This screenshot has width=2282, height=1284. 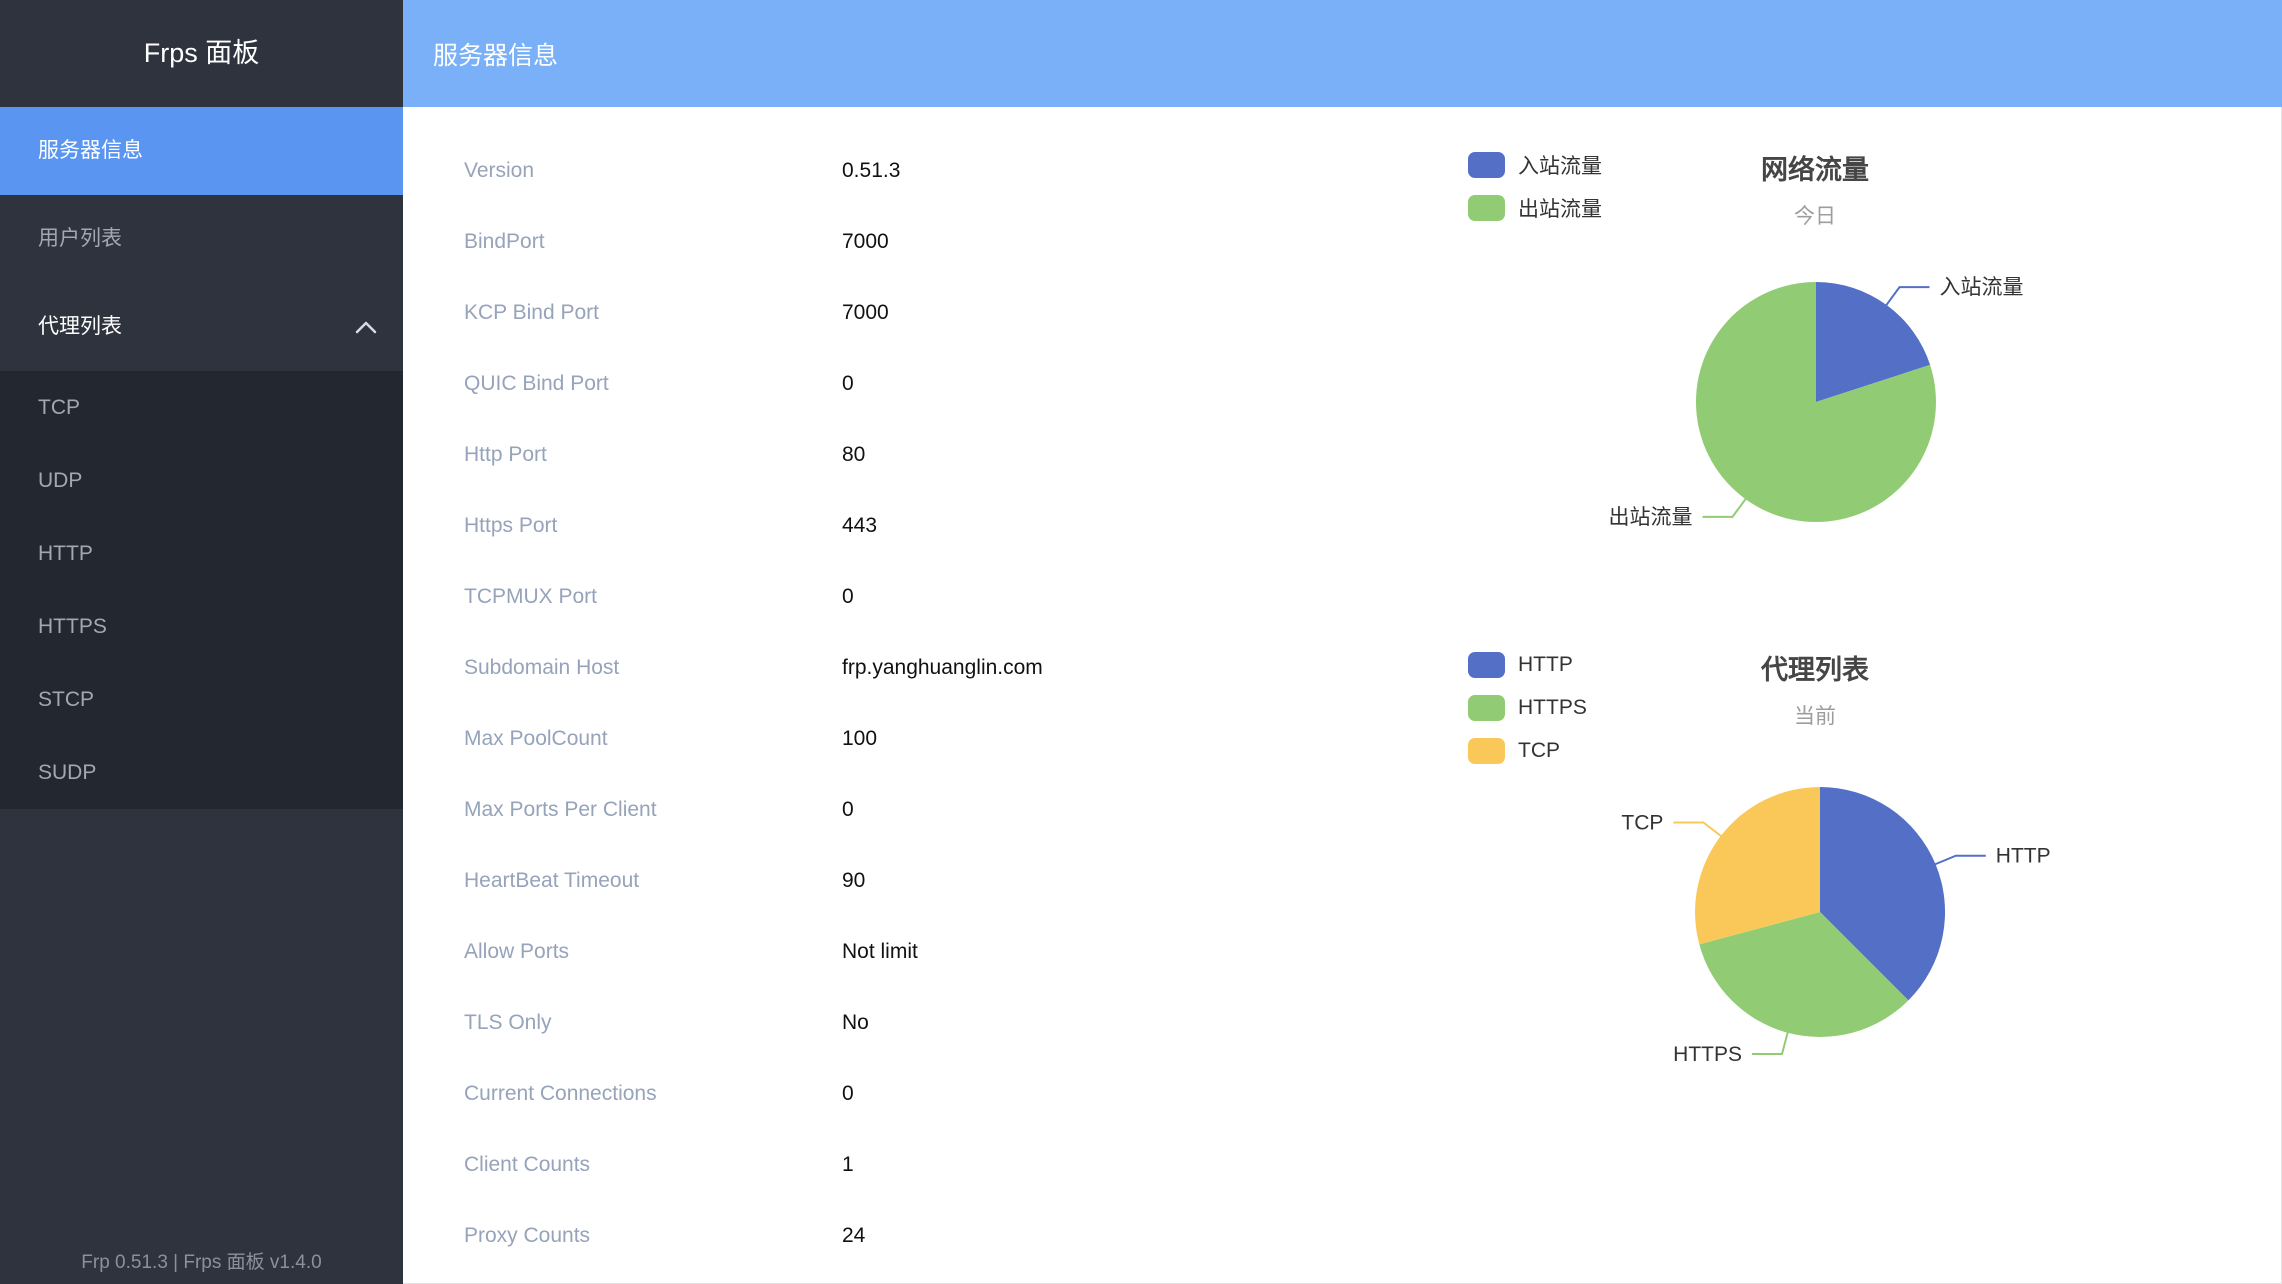 I want to click on chart-network-traffic: 入站流量 出站流量 网络流量 今日 入站流量 出站流量, so click(x=1855, y=365).